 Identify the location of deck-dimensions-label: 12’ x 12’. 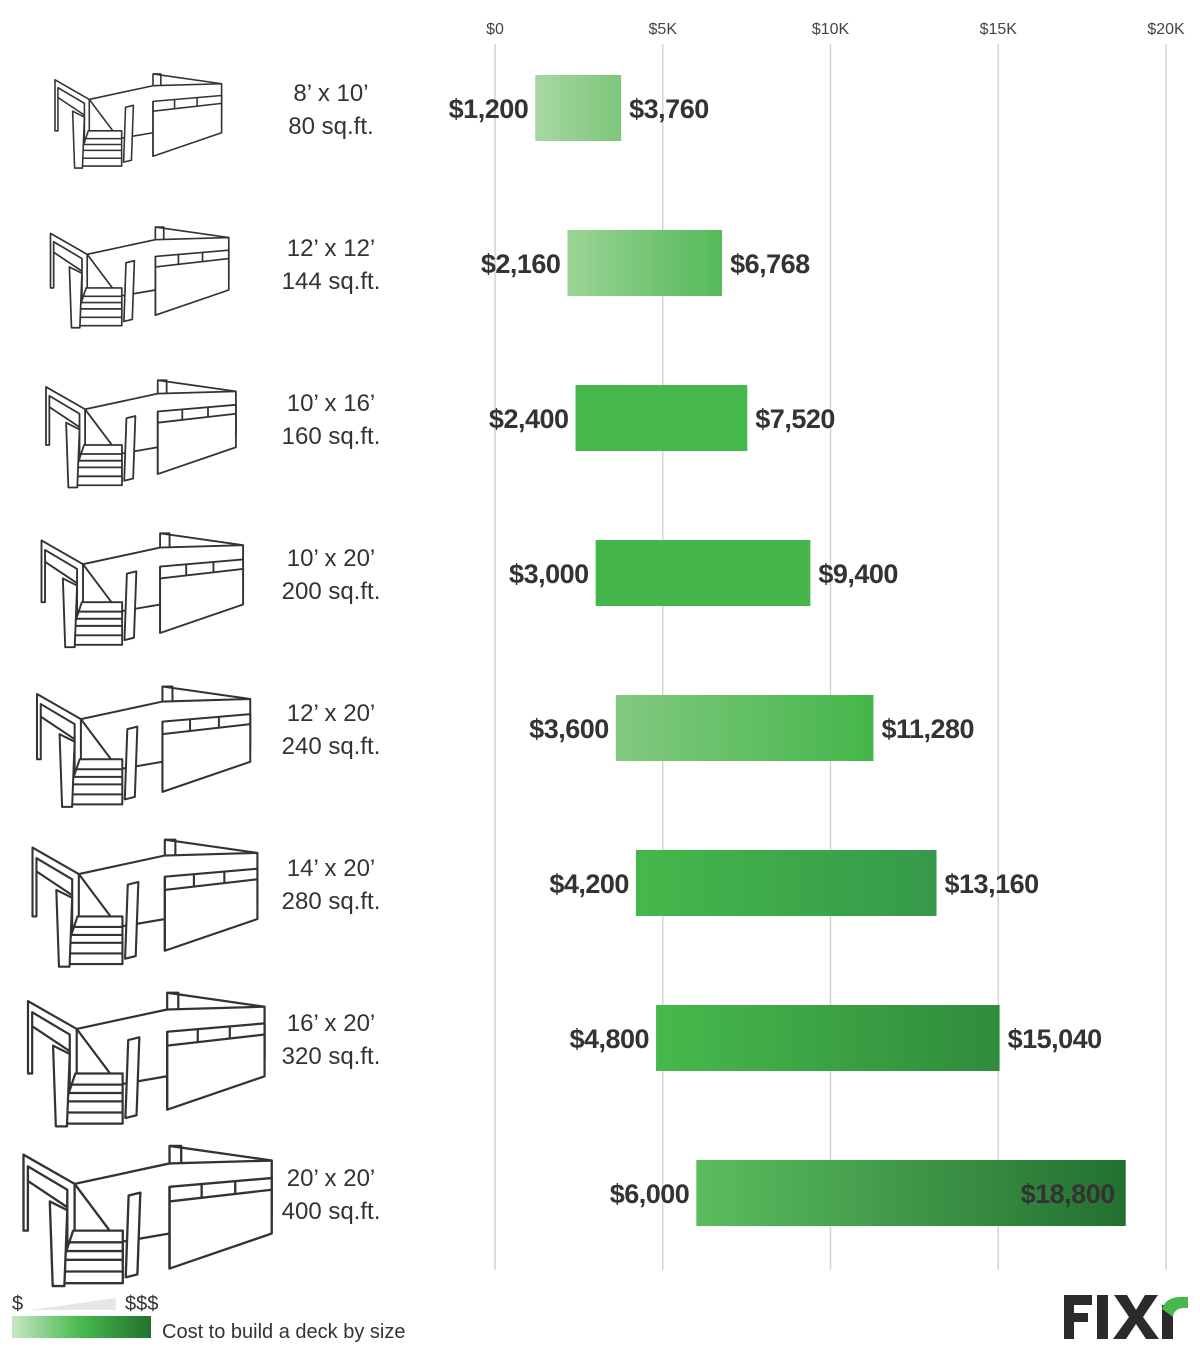
(331, 248).